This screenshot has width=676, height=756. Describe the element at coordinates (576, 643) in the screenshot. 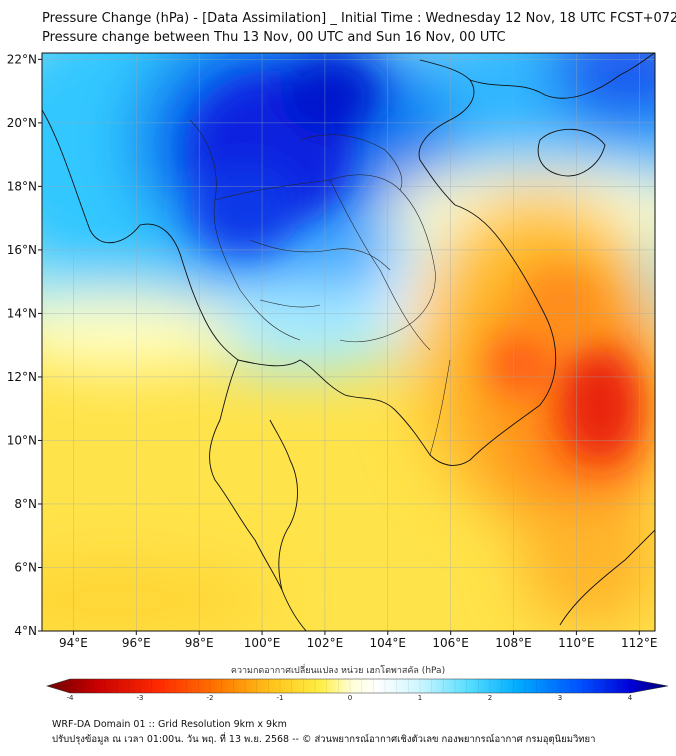

I see `x-tick-label: 110°E` at that location.